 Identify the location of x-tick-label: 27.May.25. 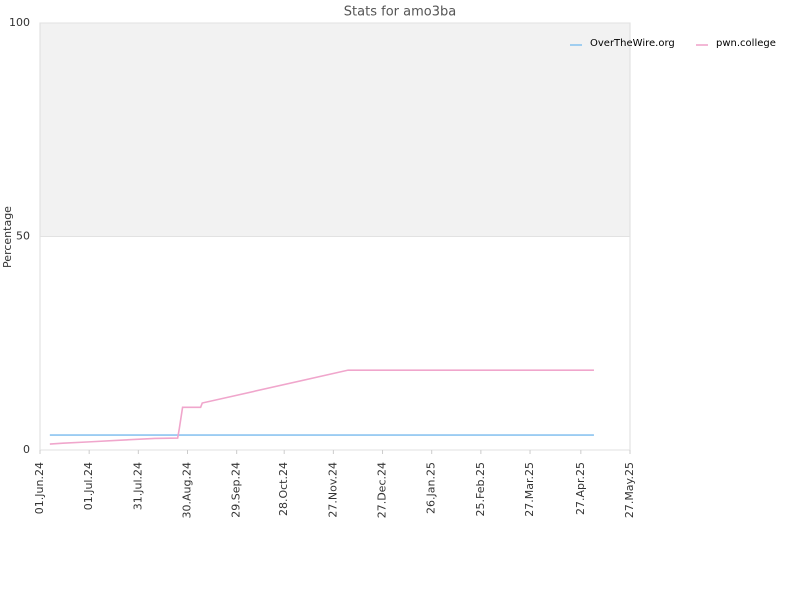
(629, 490).